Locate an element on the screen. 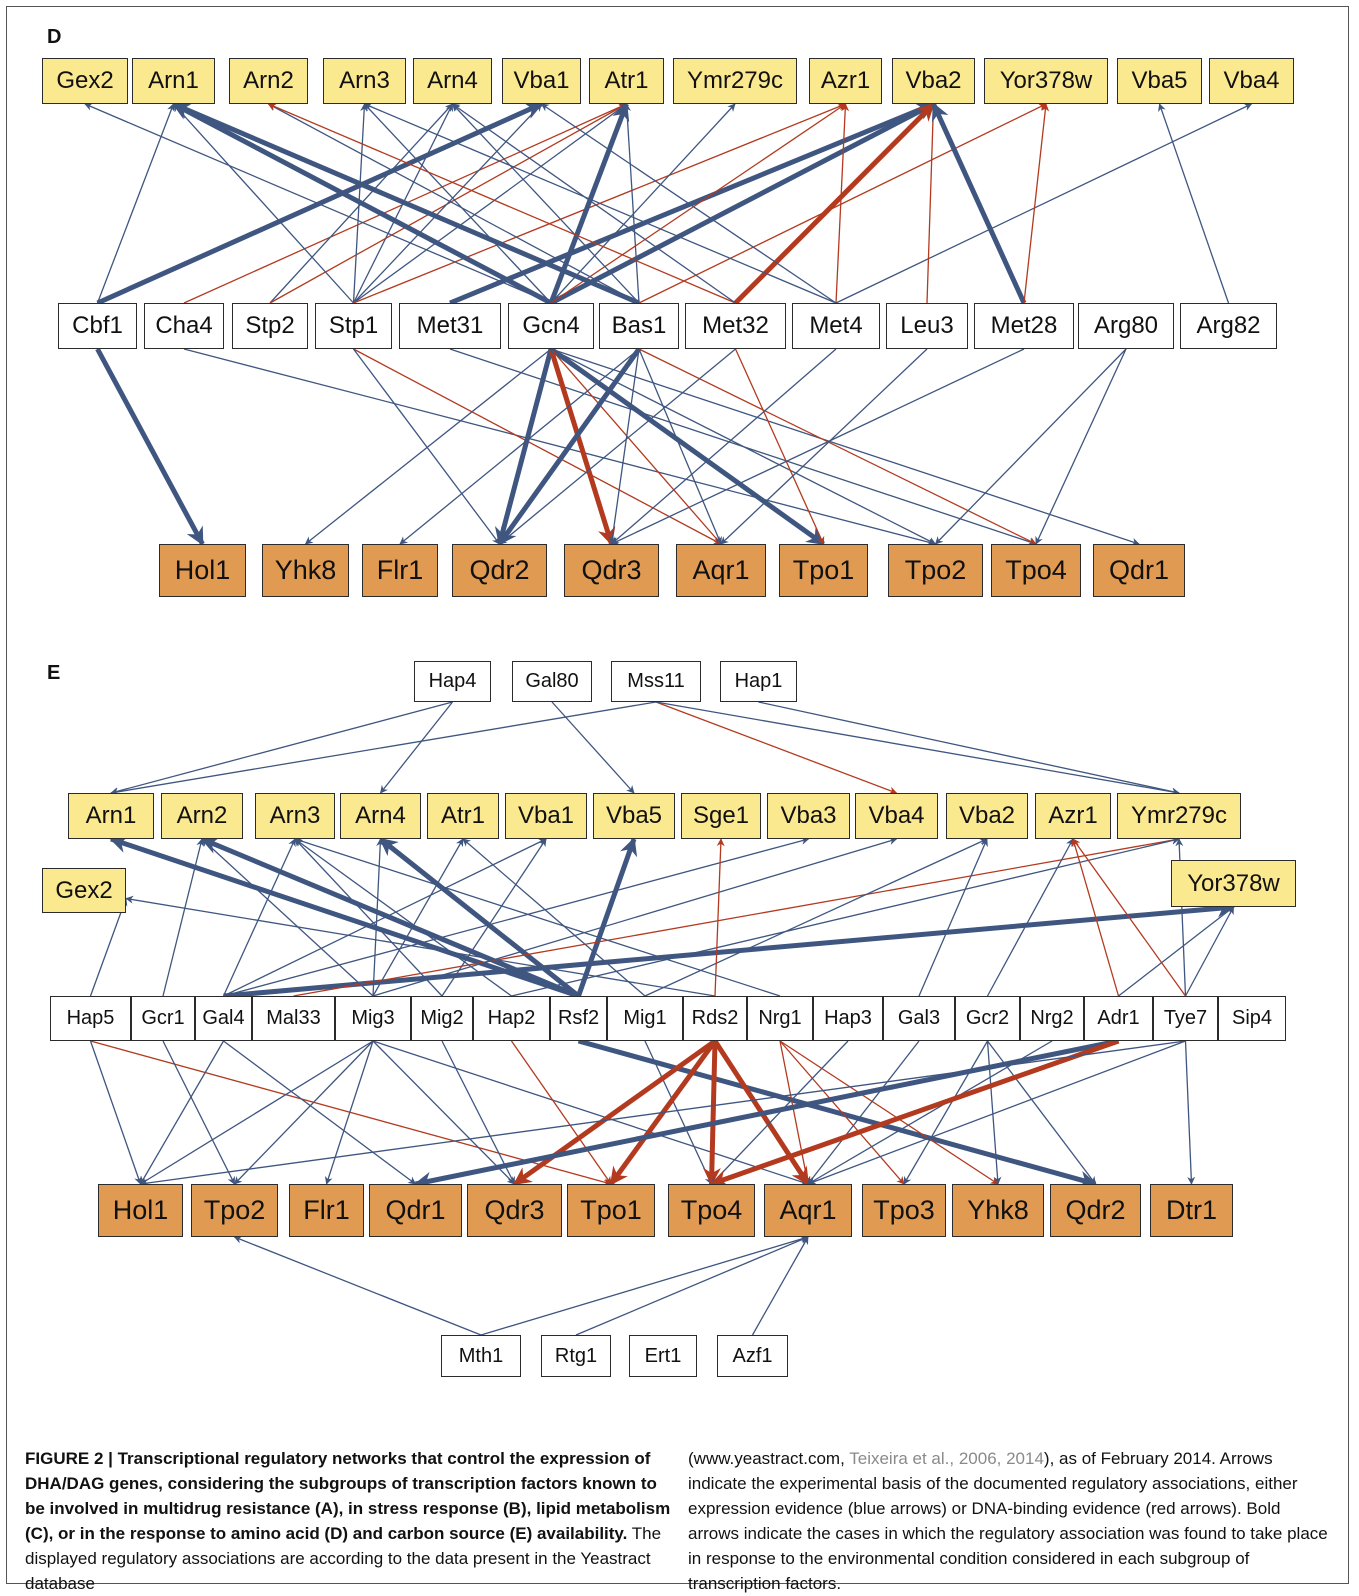 The image size is (1359, 1596). target-bottom-e-tpo1: Tpo1 is located at coordinates (611, 1210).